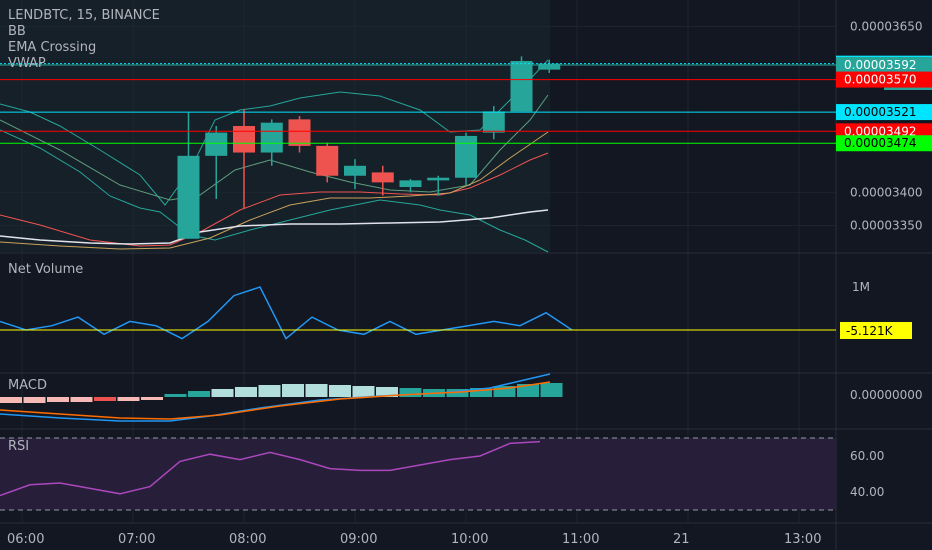 The image size is (932, 550). I want to click on net-volume-value-tag, so click(876, 330).